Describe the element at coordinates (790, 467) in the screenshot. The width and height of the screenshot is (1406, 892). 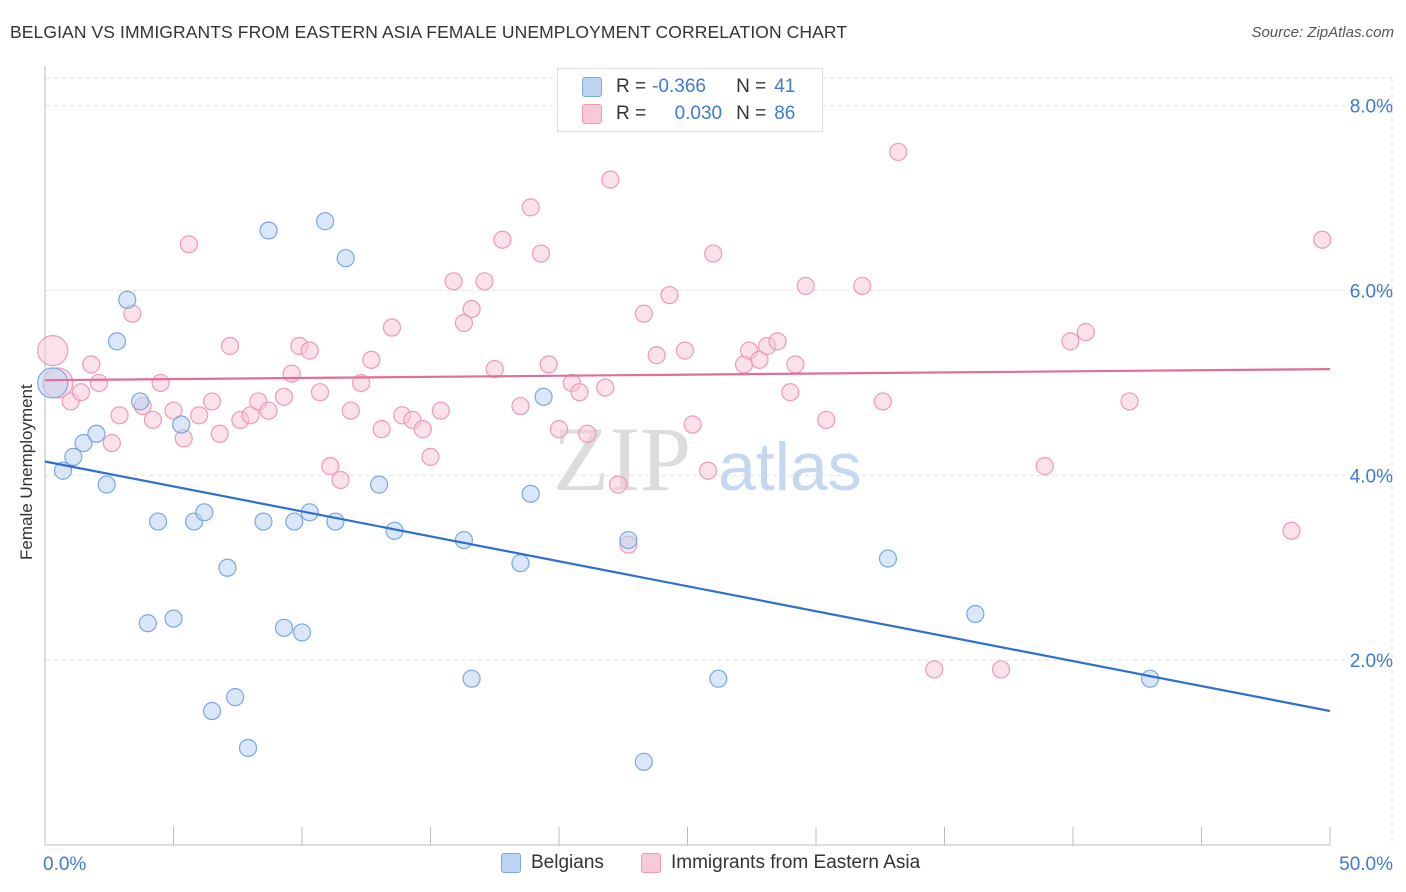
I see `watermark-atlas: atlas` at that location.